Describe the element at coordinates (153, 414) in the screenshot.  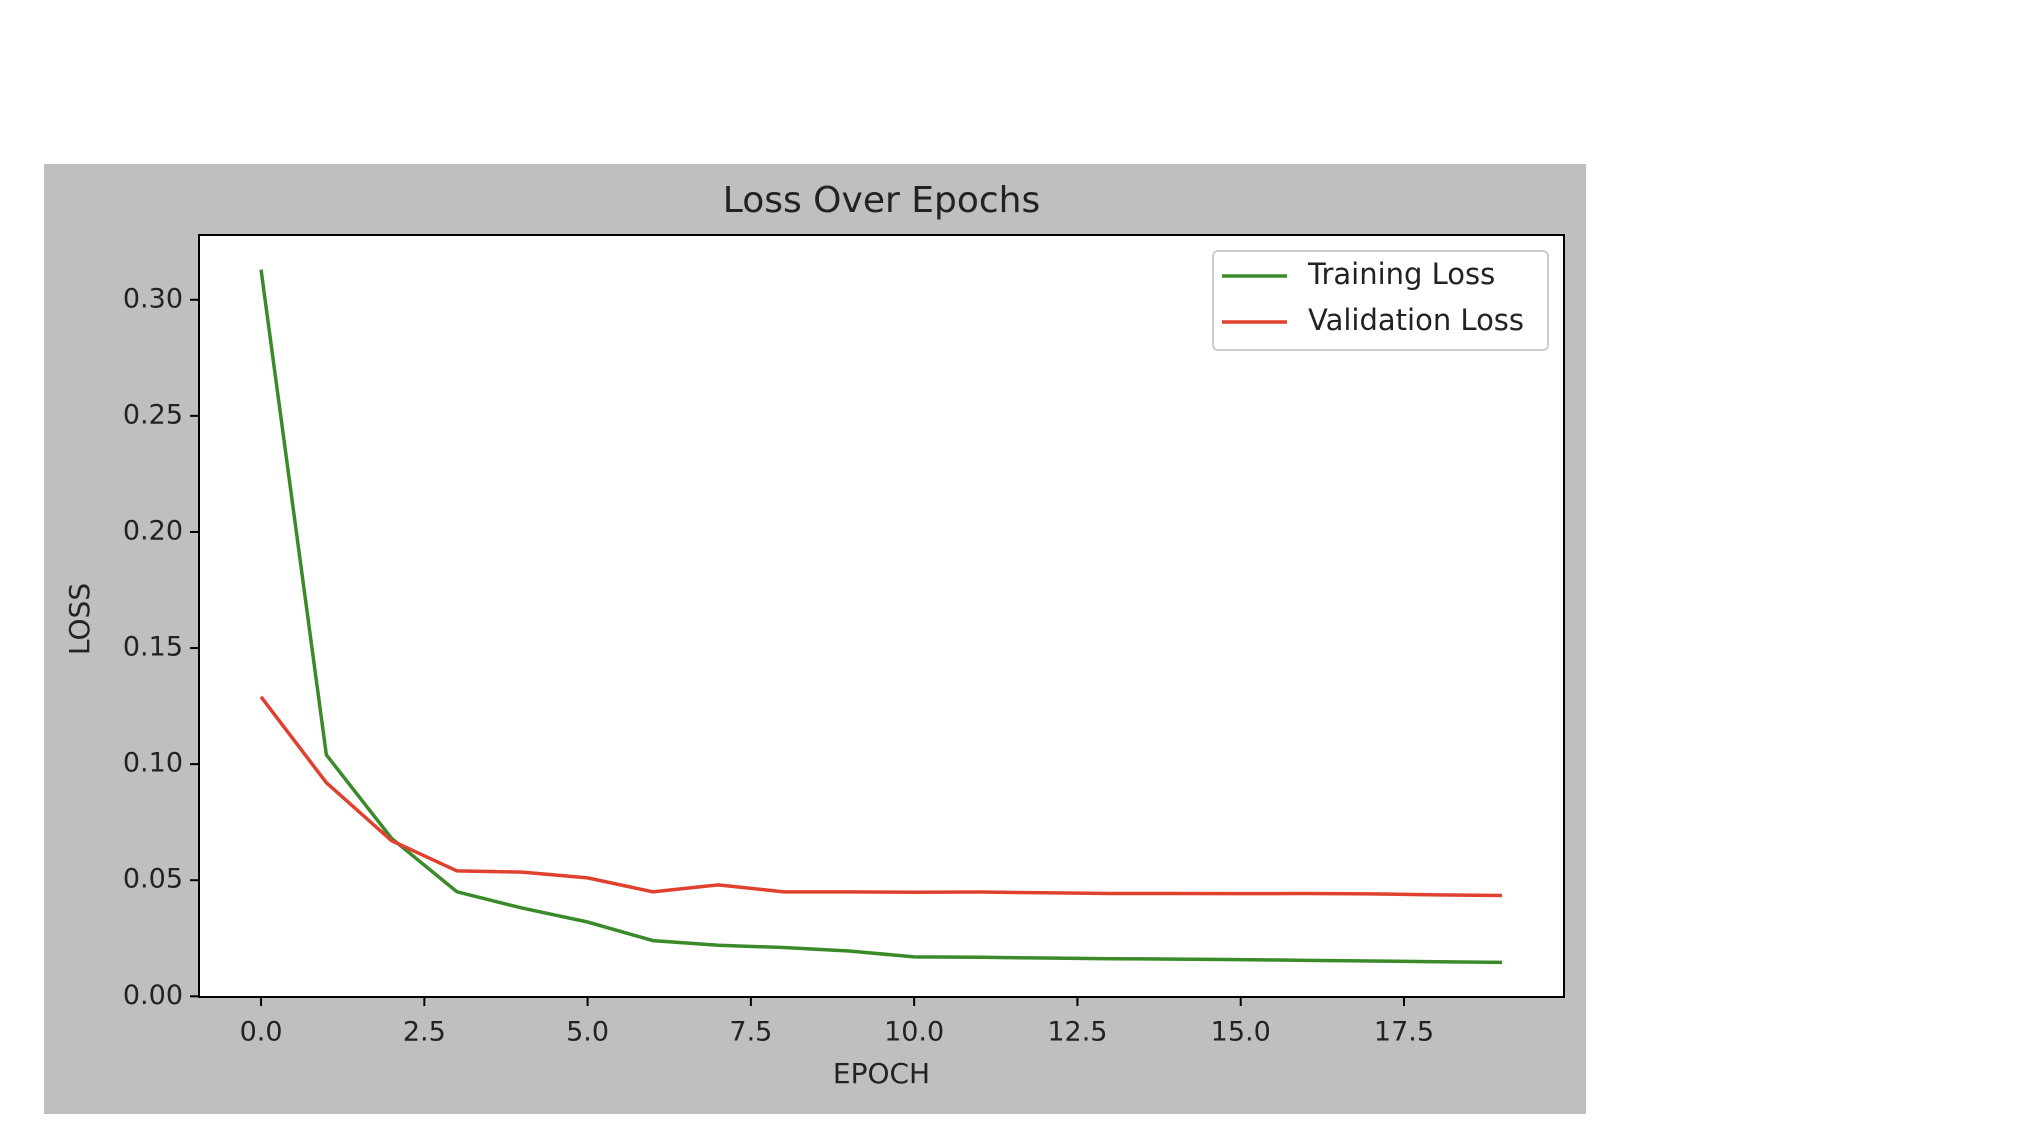
I see `y-tick-label: 0.25` at that location.